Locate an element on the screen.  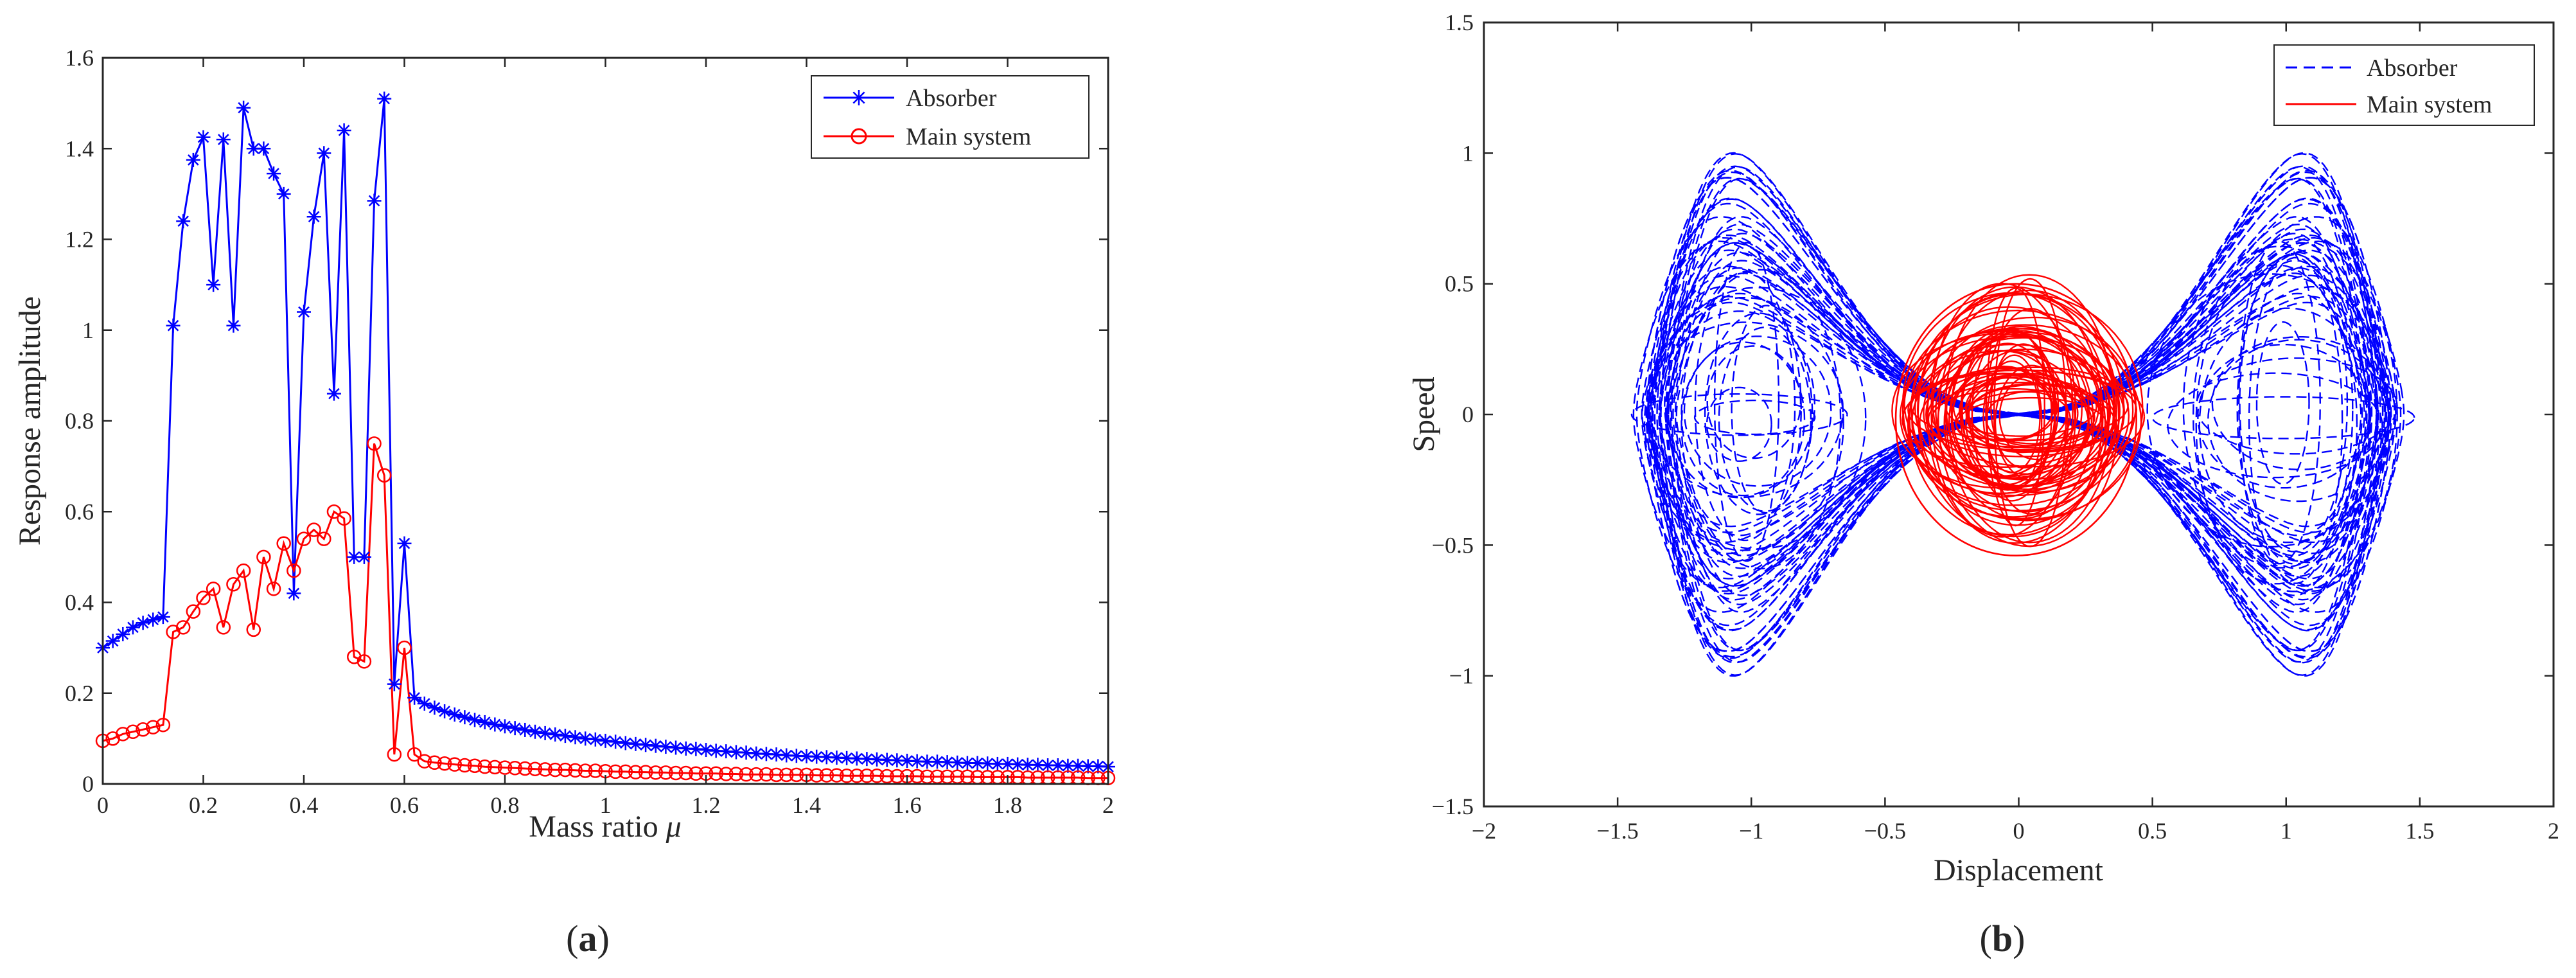
chart-a-x-tick-label: 1.6 is located at coordinates (907, 805).